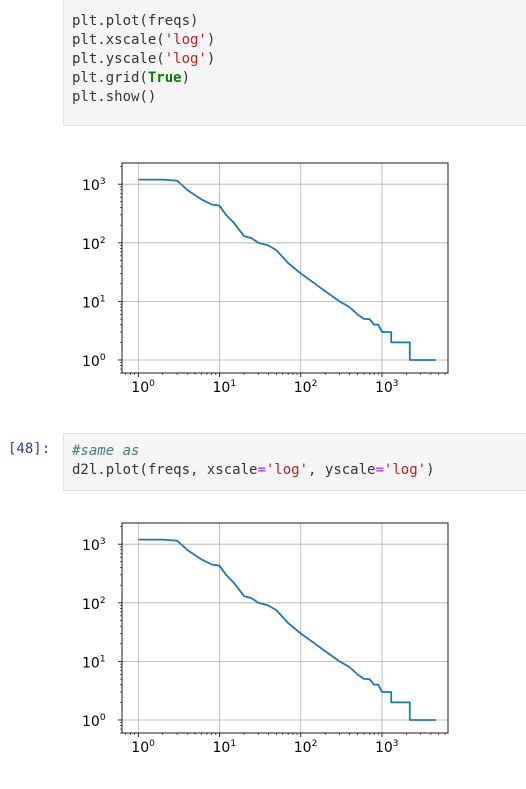 This screenshot has height=789, width=526. I want to click on code-line: plt.grid(True), so click(299, 78).